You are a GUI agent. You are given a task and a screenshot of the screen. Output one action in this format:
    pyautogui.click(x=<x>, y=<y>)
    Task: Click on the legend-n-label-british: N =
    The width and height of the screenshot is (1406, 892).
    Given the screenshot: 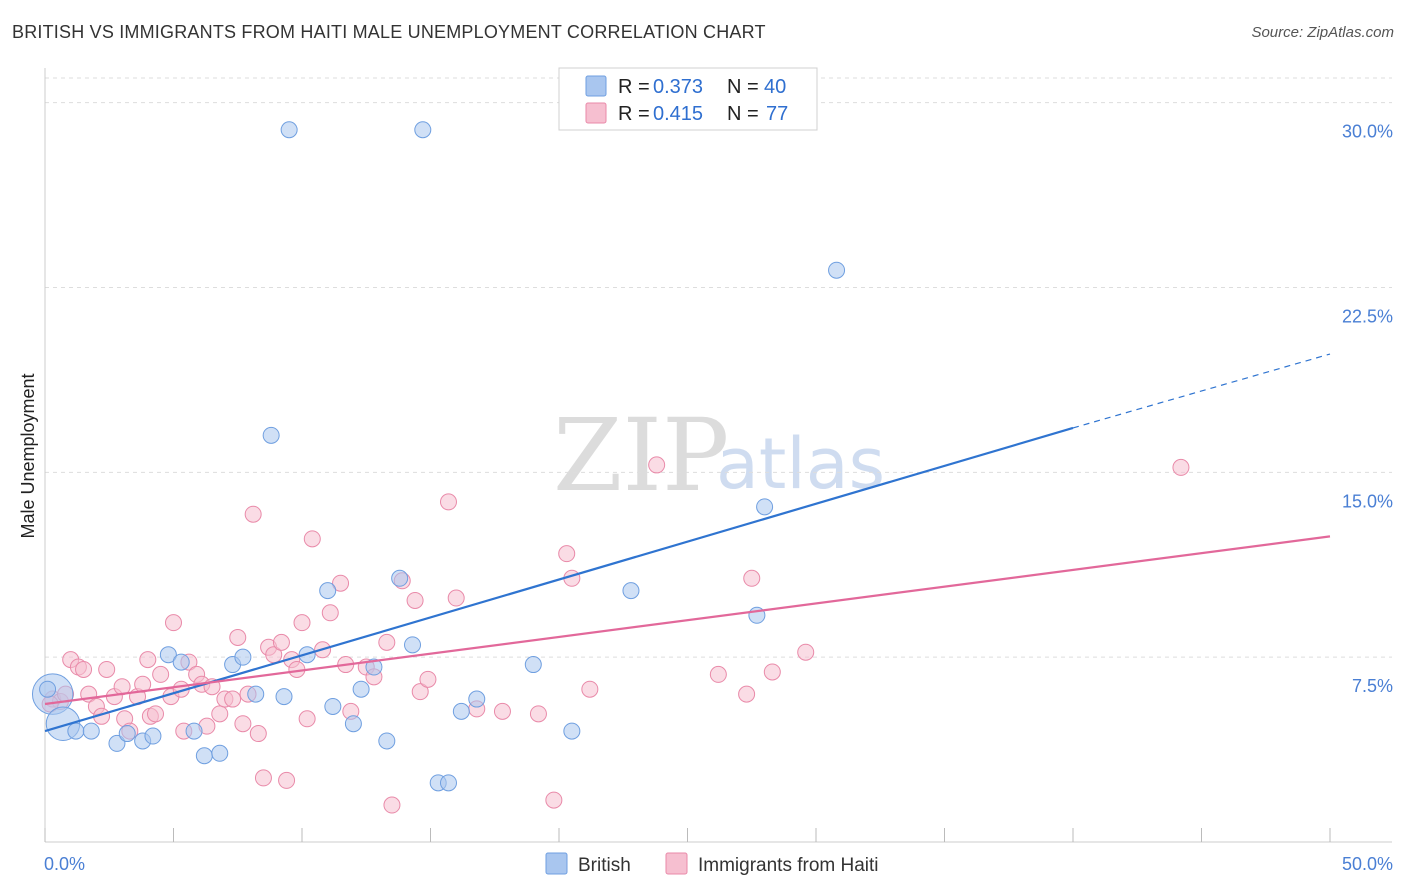 What is the action you would take?
    pyautogui.click(x=743, y=87)
    